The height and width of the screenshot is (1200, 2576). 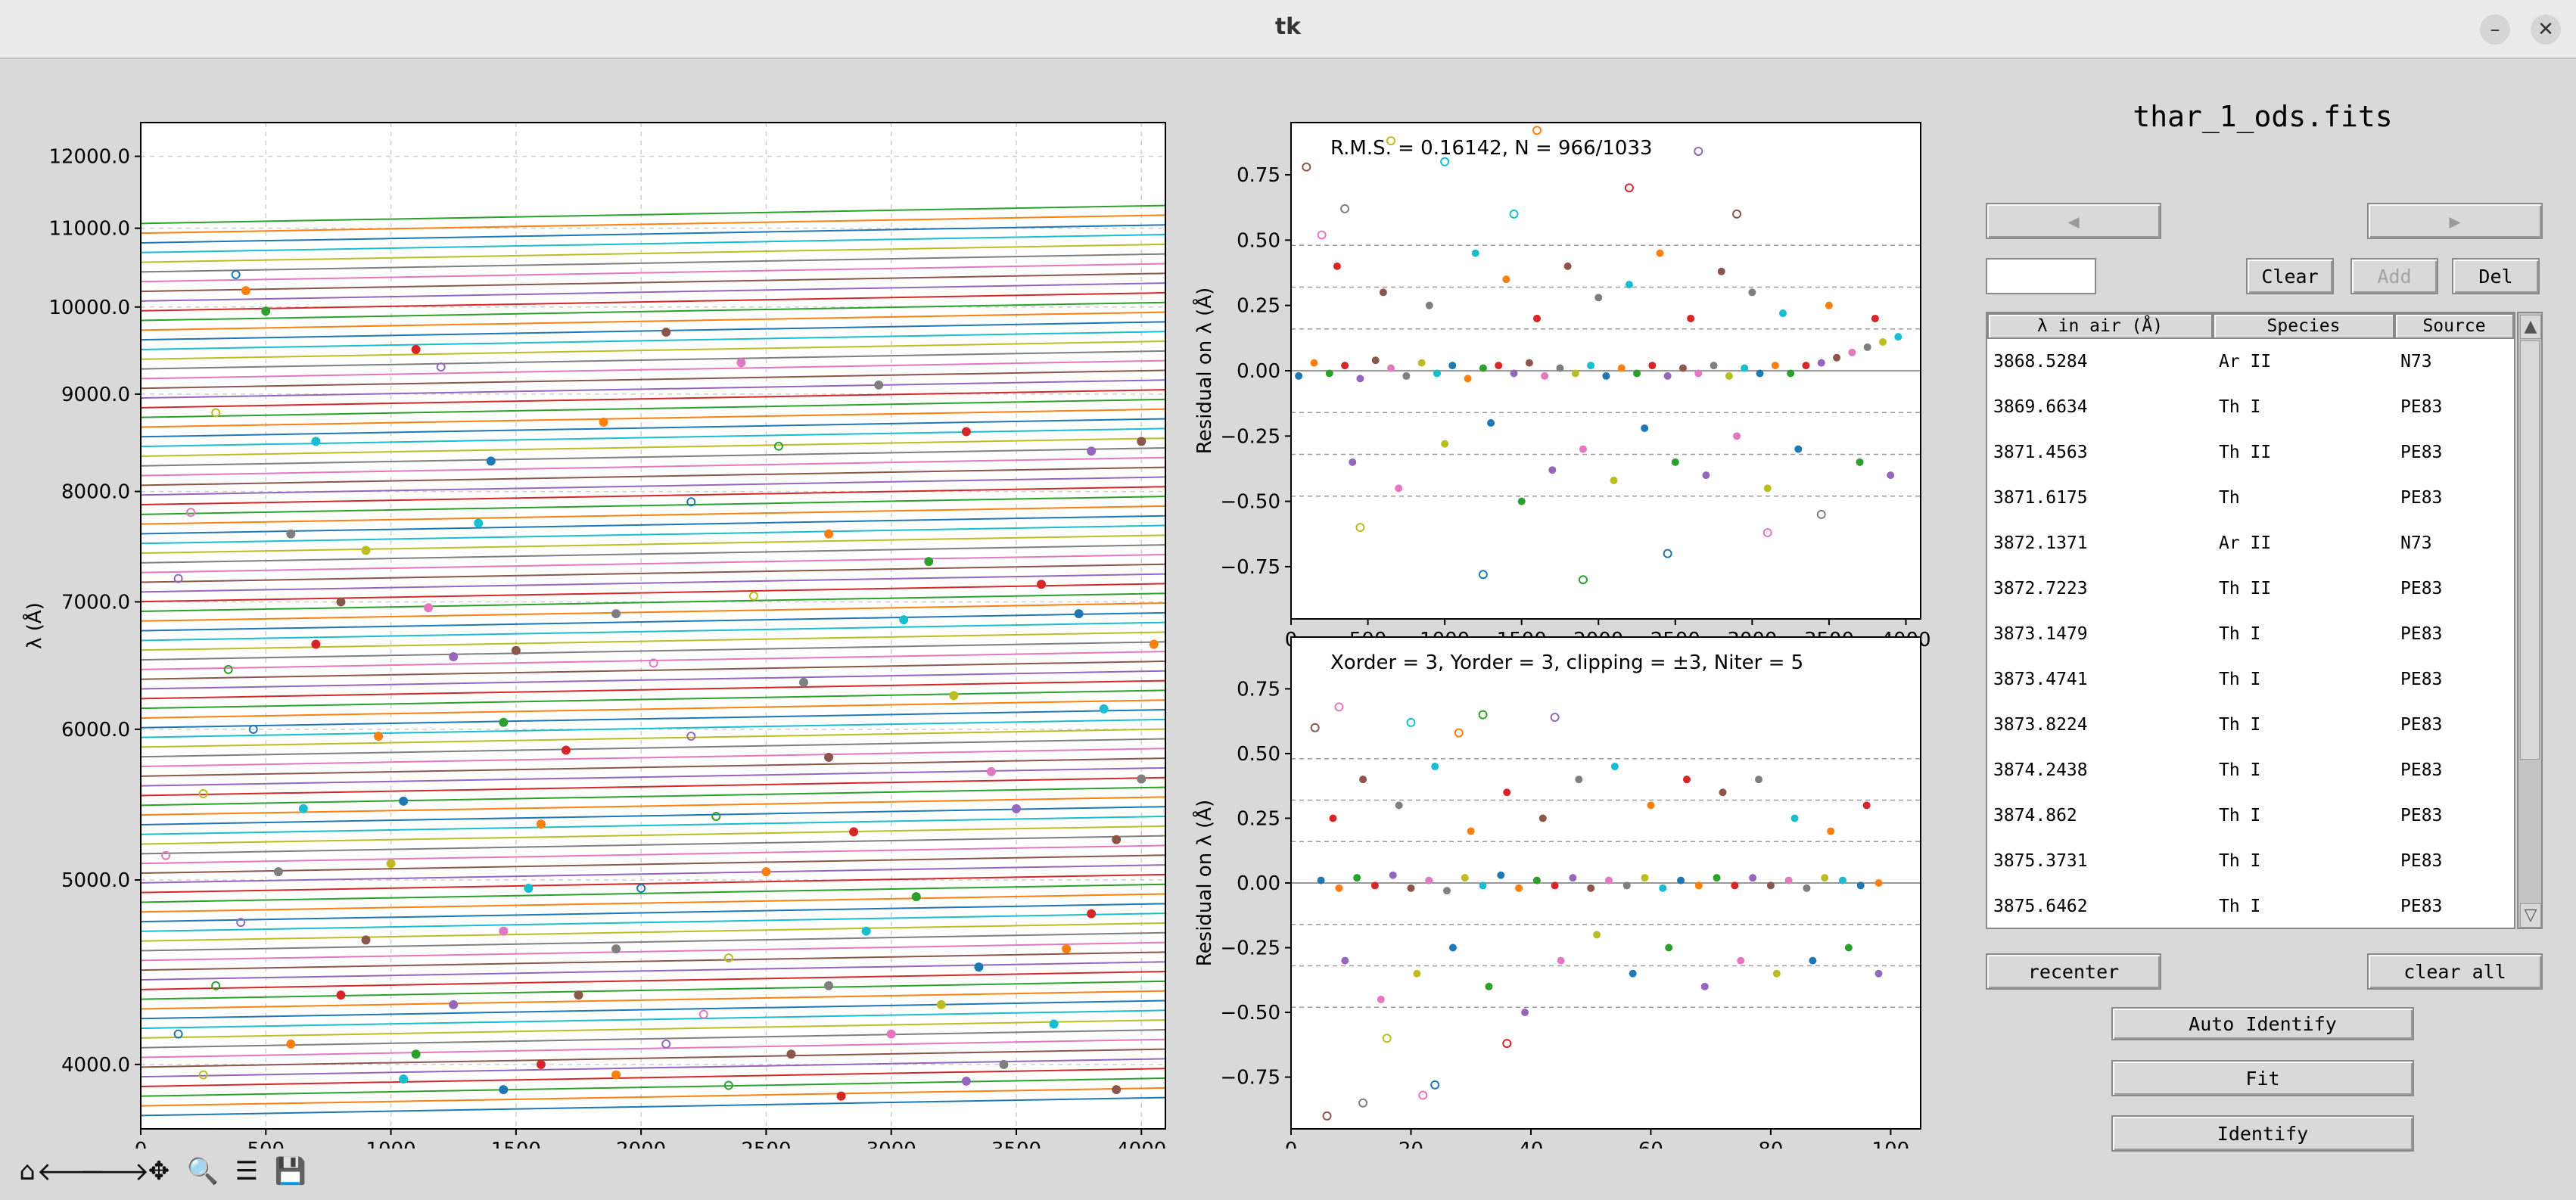 What do you see at coordinates (290, 1171) in the screenshot?
I see `save-icon: 💾` at bounding box center [290, 1171].